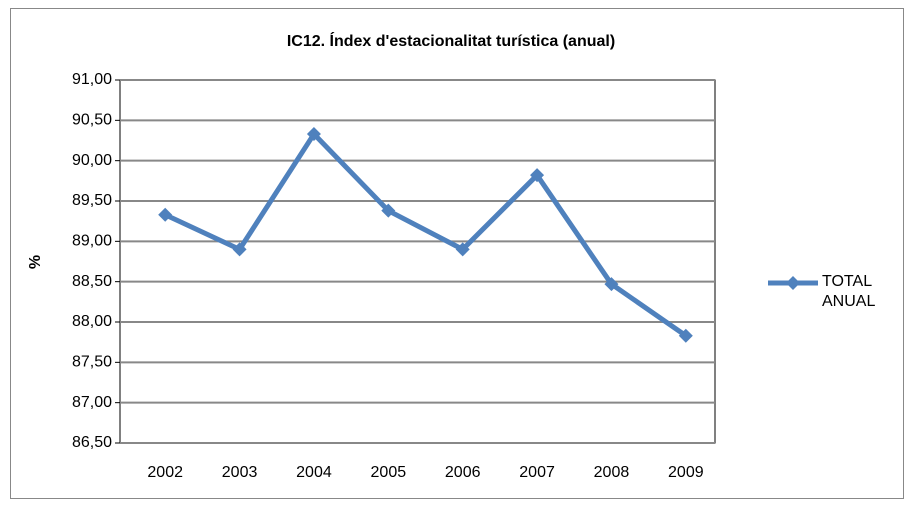 This screenshot has height=510, width=914. Describe the element at coordinates (92, 402) in the screenshot. I see `y-tick-label: 87,00` at that location.